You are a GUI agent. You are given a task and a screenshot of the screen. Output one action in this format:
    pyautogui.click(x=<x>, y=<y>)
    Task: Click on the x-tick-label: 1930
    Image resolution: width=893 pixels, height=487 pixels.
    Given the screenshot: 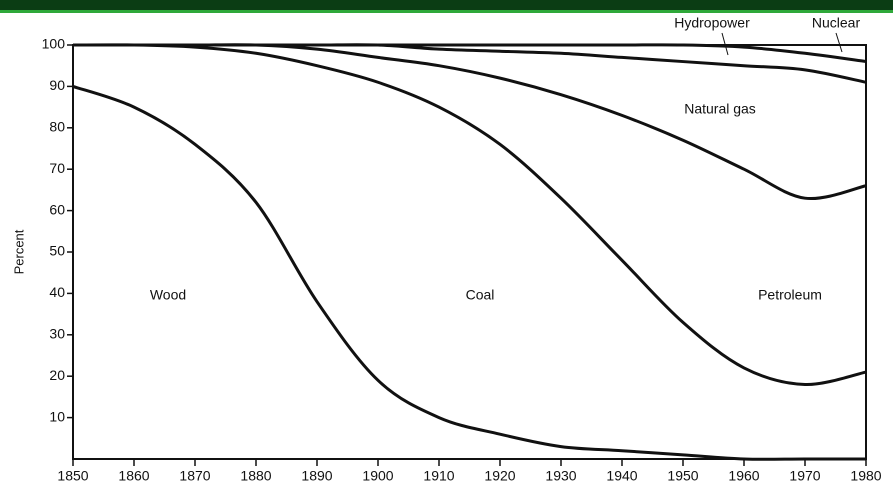 What is the action you would take?
    pyautogui.click(x=560, y=476)
    